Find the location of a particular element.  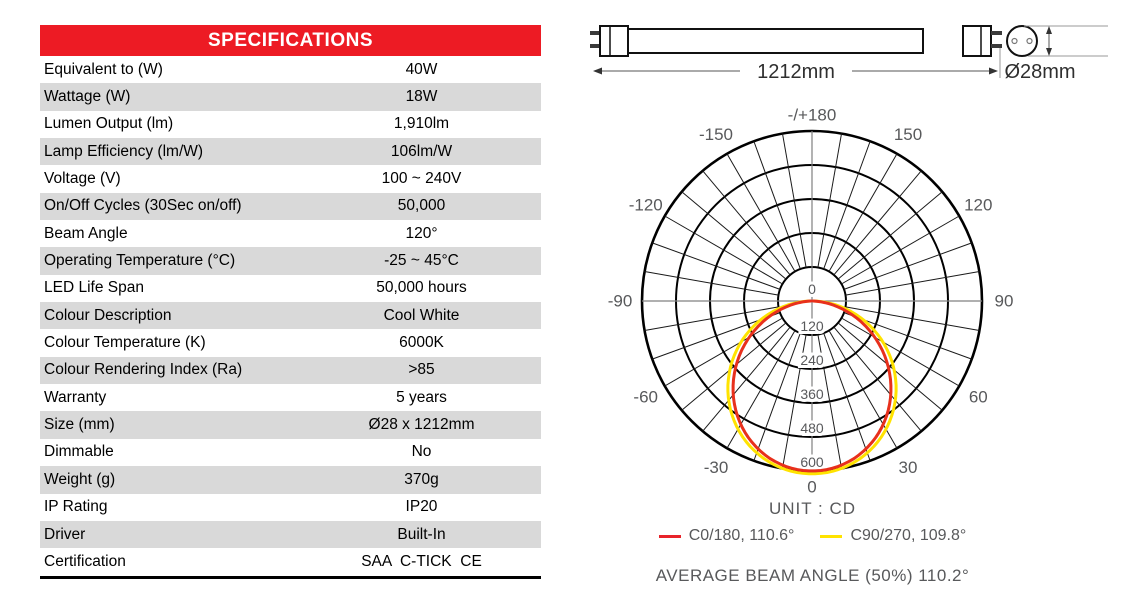

spec-value: Ø28 x 1212mm is located at coordinates (421, 425).